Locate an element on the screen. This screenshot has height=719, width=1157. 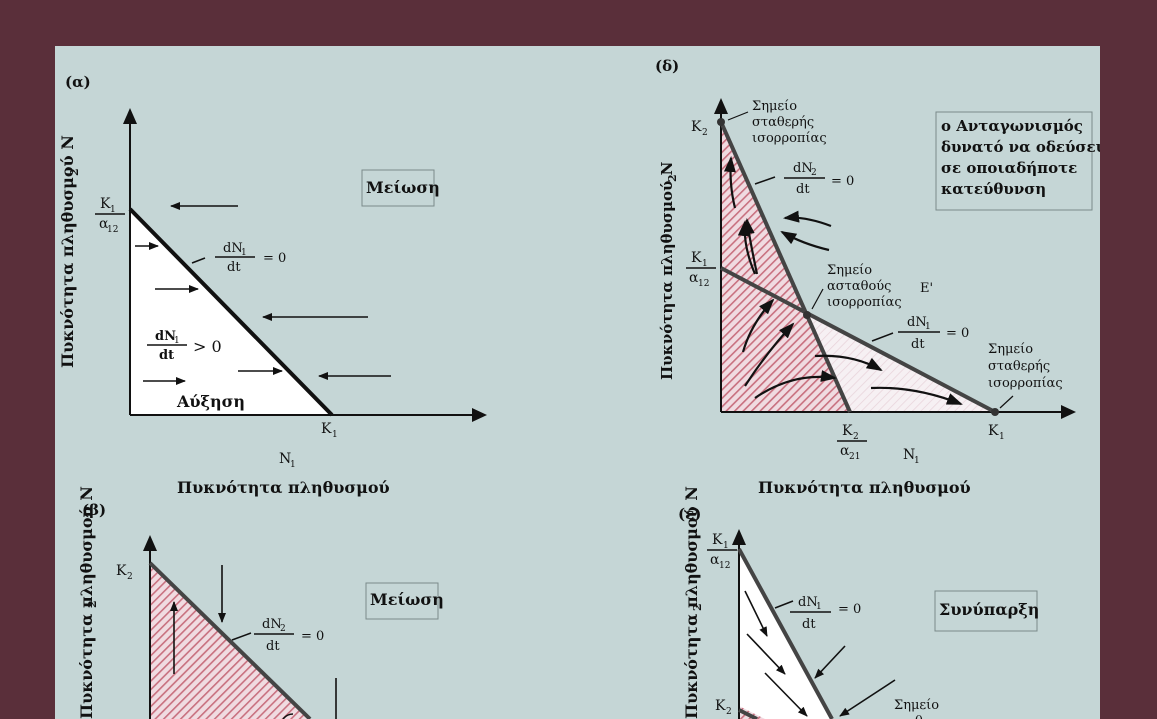
panel-e-coexist-box is located at coordinates (986, 611).